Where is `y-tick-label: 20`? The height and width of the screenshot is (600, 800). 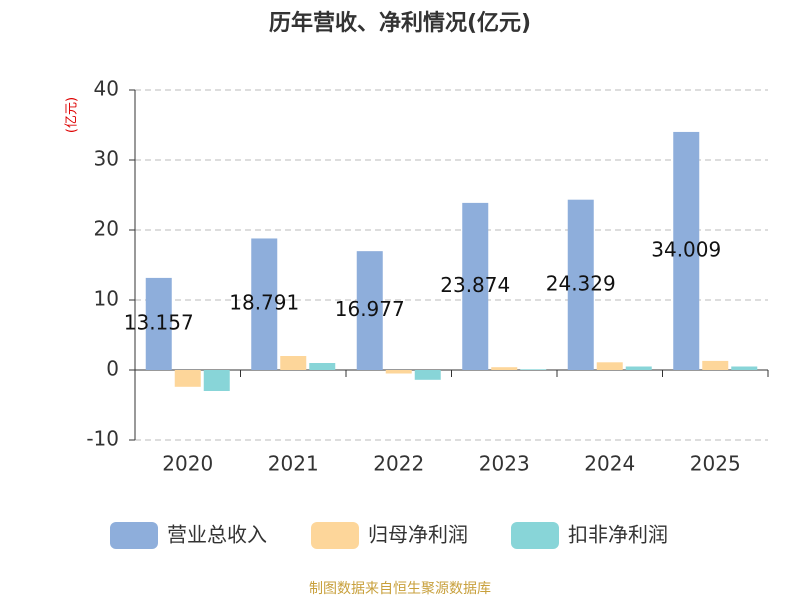 y-tick-label: 20 is located at coordinates (106, 229).